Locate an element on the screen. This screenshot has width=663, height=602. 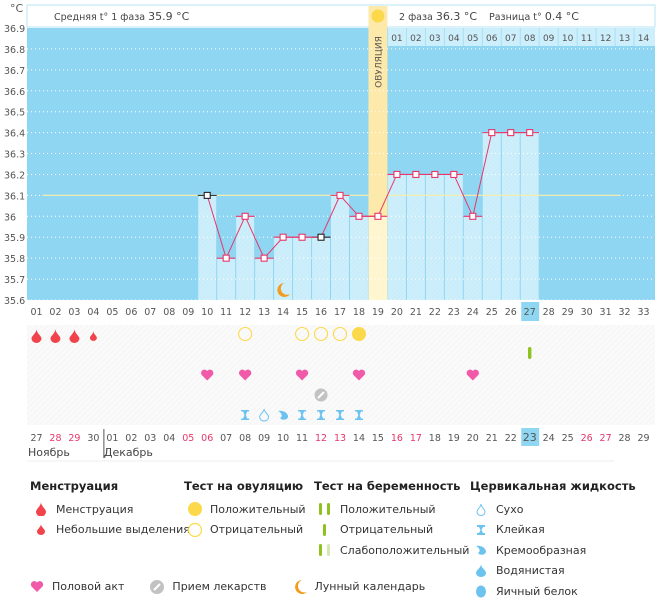
cycle-day-label: 31 is located at coordinates (606, 312).